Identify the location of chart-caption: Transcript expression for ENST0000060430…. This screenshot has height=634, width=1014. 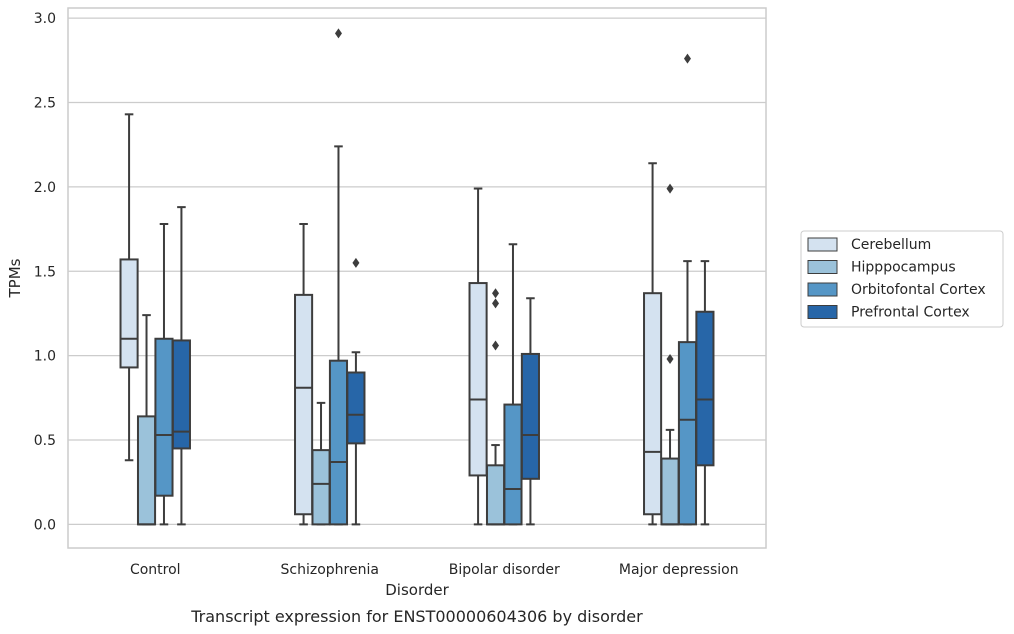
(416, 616).